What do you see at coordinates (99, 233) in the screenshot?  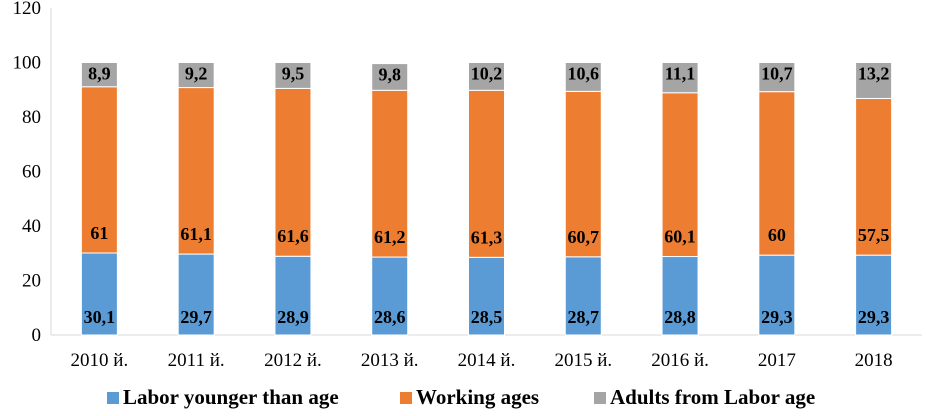 I see `data-label: 61` at bounding box center [99, 233].